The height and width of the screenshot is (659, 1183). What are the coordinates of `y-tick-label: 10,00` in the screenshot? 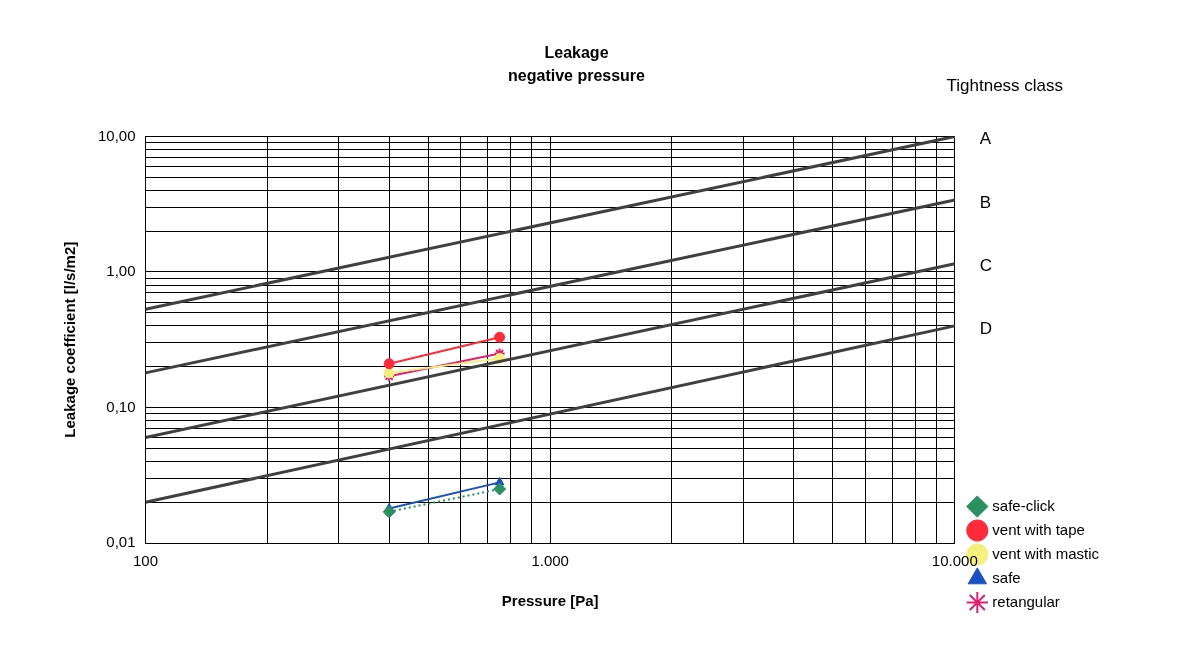 It's located at (116, 135).